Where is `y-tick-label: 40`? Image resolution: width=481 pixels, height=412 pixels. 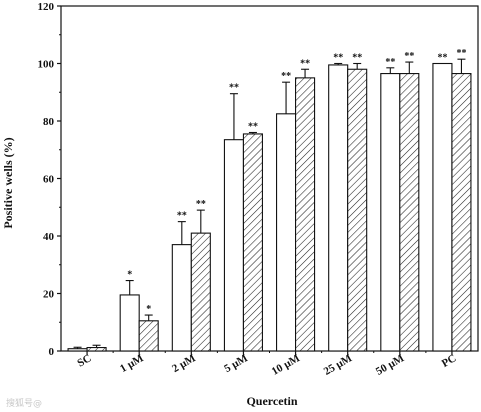 y-tick-label: 40 is located at coordinates (49, 237).